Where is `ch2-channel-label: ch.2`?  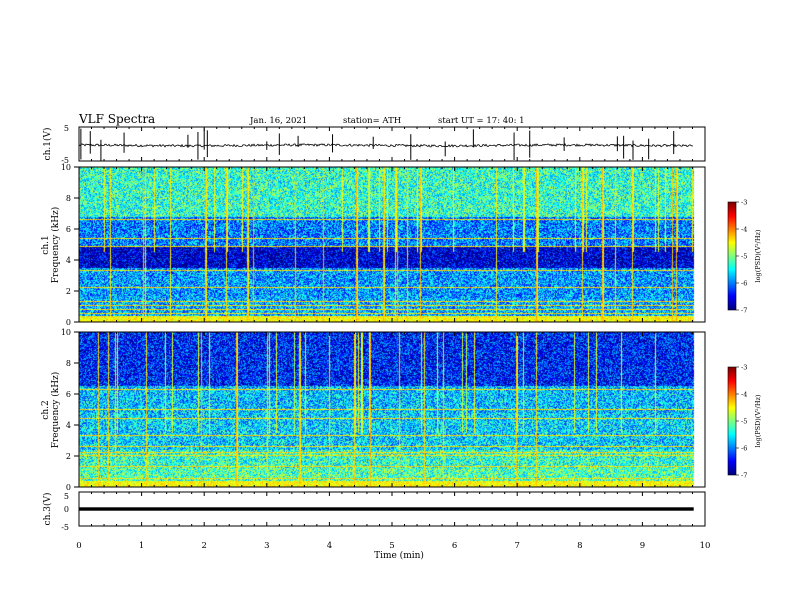 ch2-channel-label: ch.2 is located at coordinates (46, 409).